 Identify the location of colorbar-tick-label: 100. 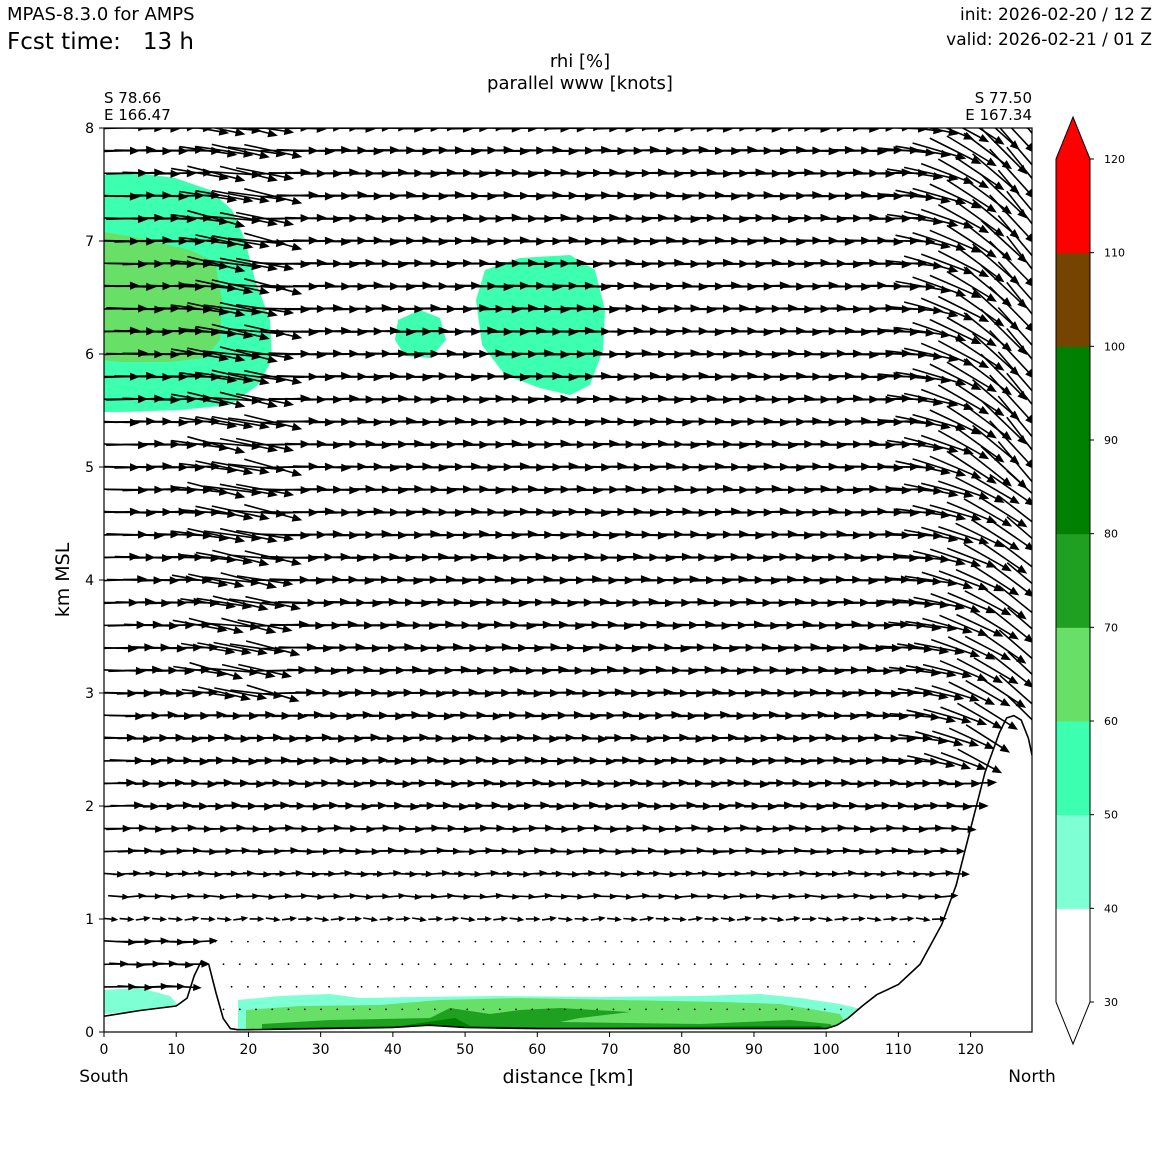
(1114, 346).